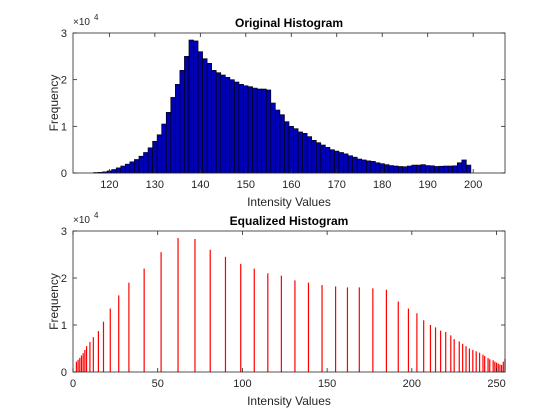 The width and height of the screenshot is (560, 420). I want to click on chart-title: Original Histogram, so click(289, 23).